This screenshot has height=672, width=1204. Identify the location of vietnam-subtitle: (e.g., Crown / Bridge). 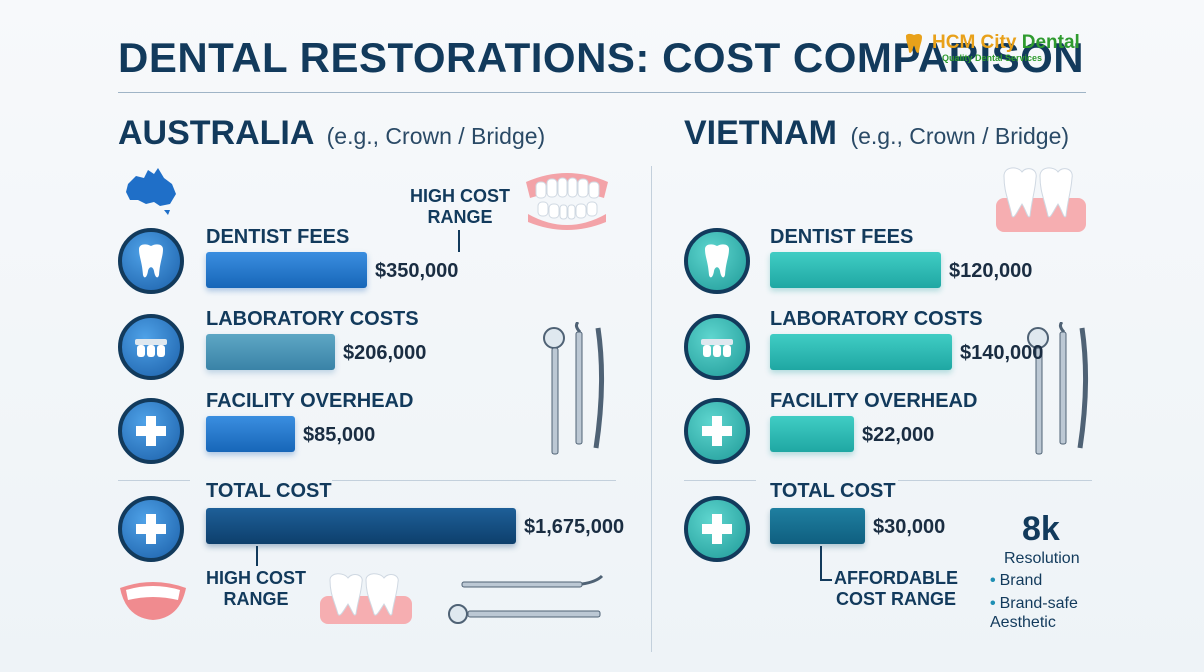
(960, 136).